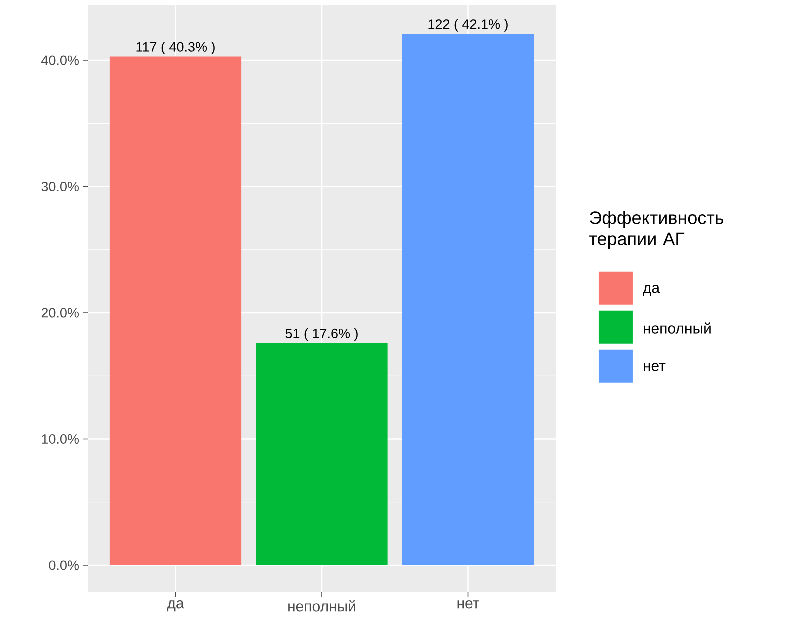 This screenshot has width=790, height=624. What do you see at coordinates (657, 230) in the screenshot?
I see `legend-title: Эффективность терапии АГ` at bounding box center [657, 230].